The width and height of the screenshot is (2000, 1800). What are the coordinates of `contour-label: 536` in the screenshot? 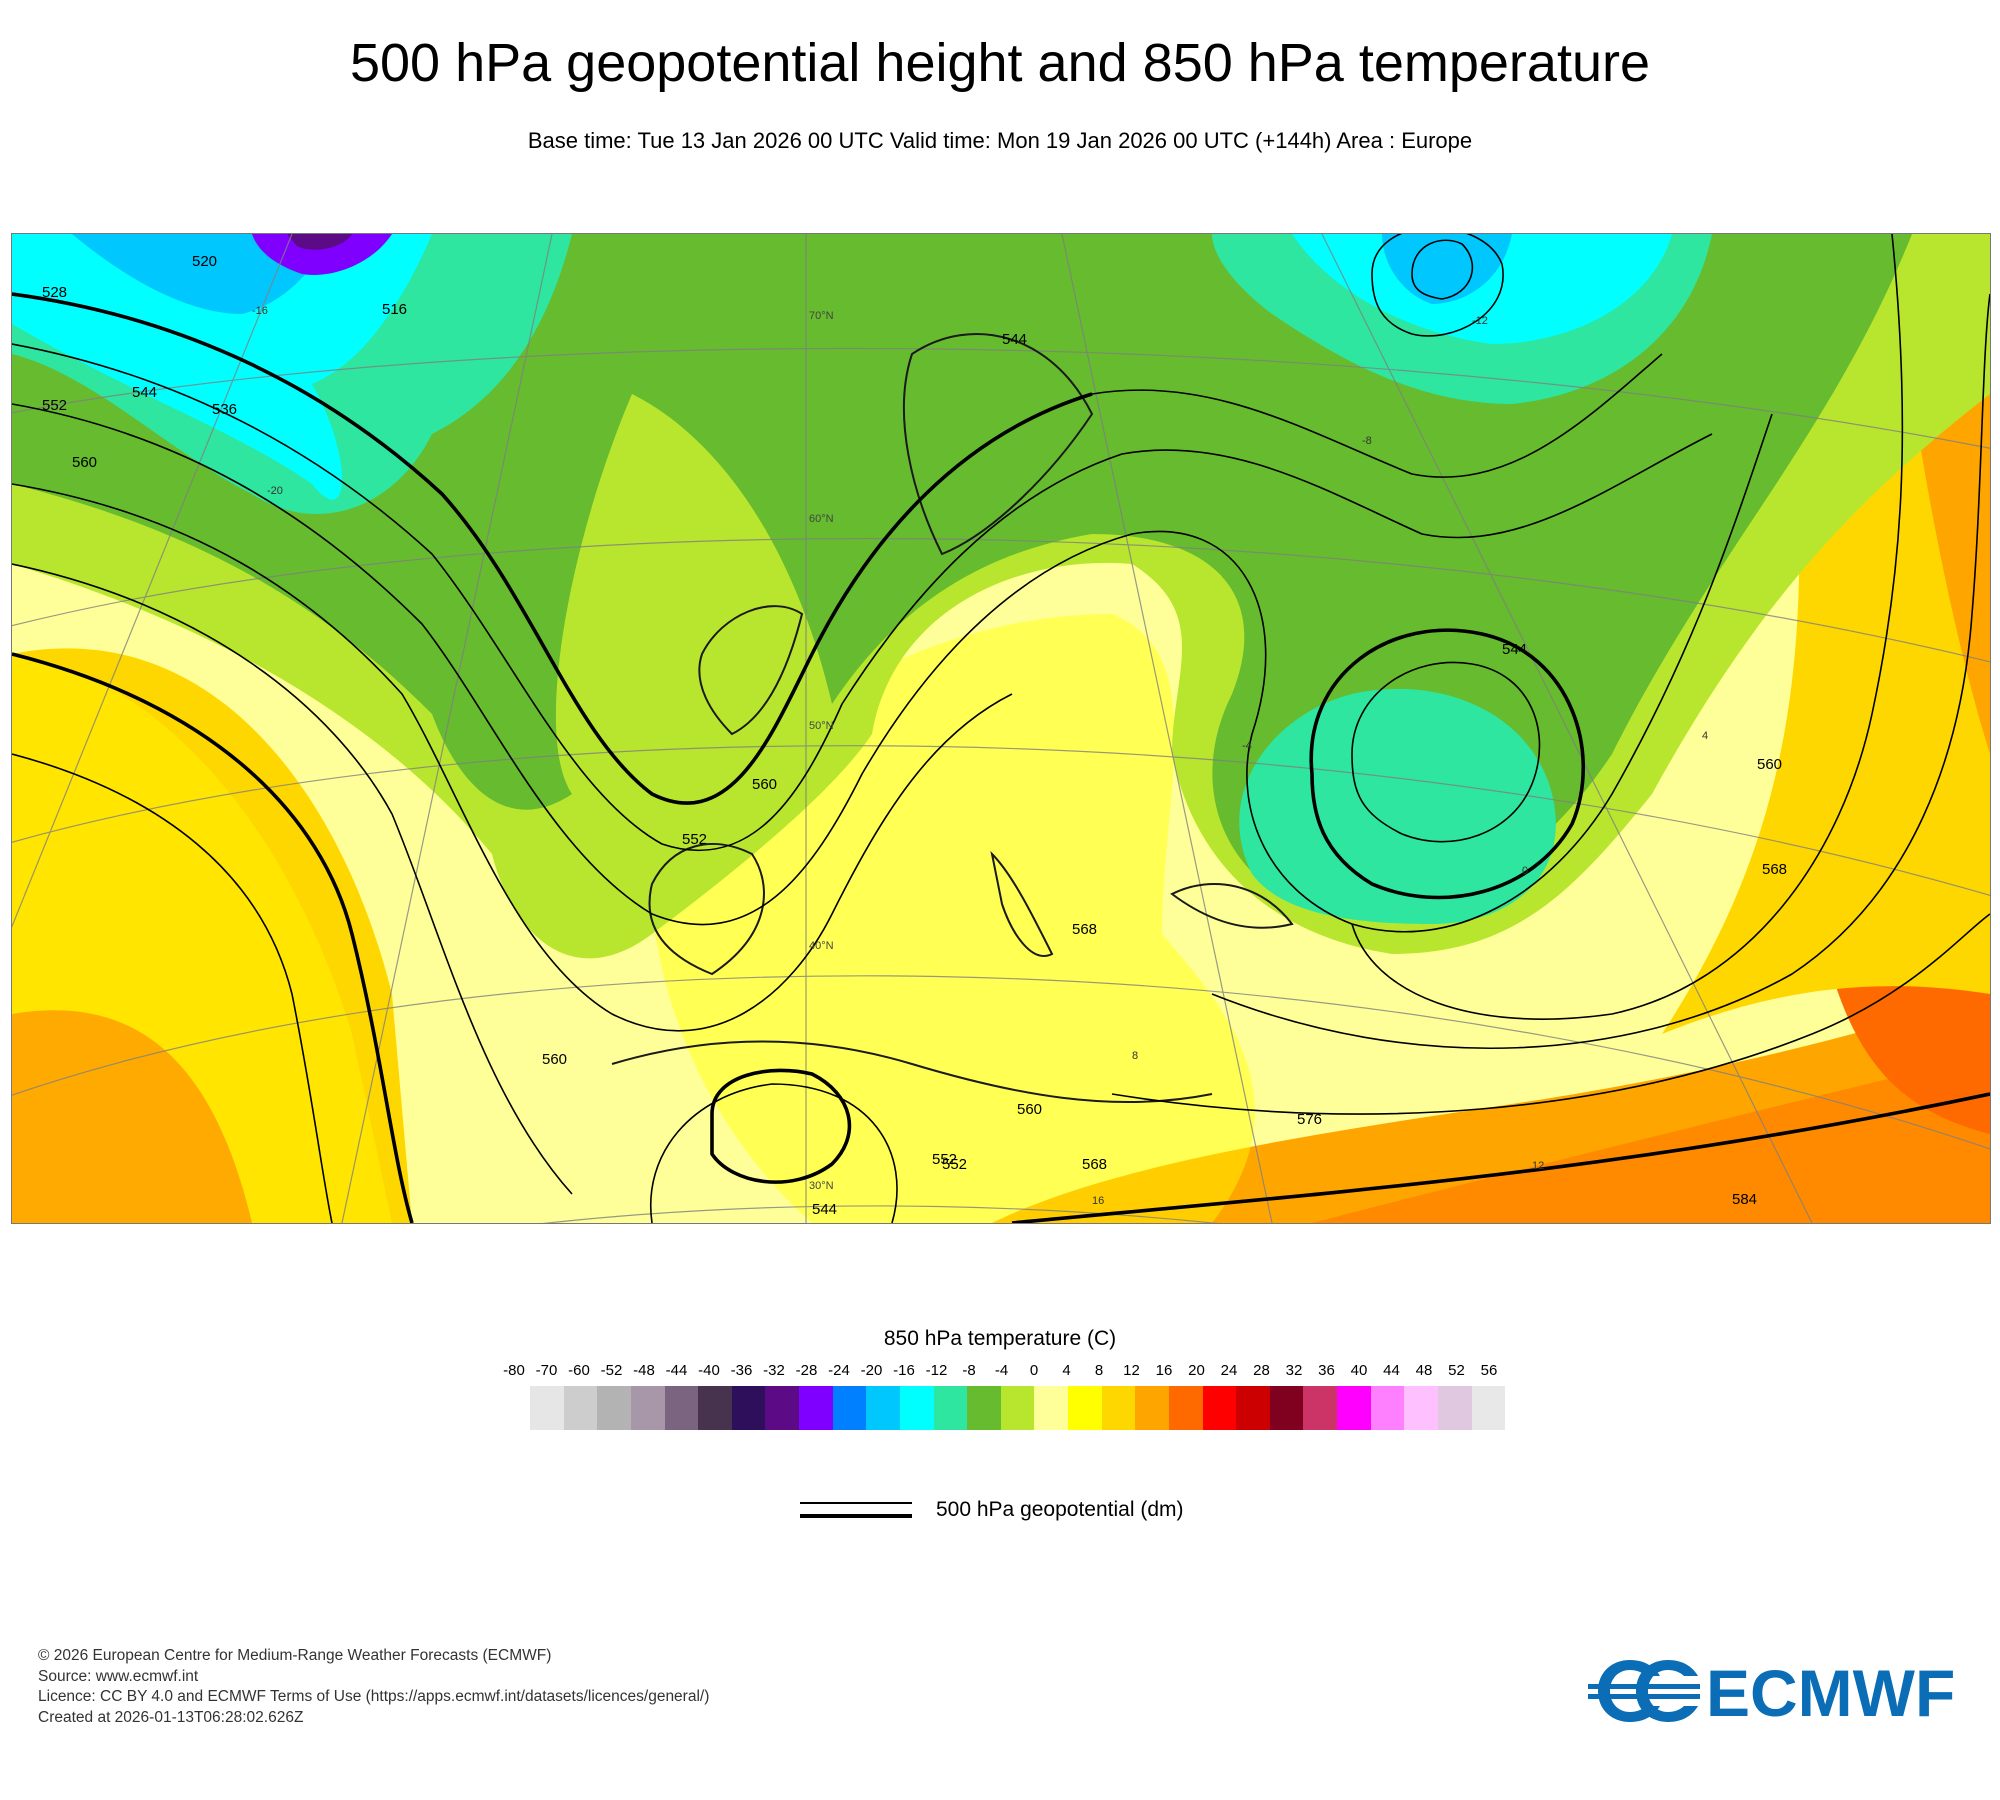 It's located at (224, 409).